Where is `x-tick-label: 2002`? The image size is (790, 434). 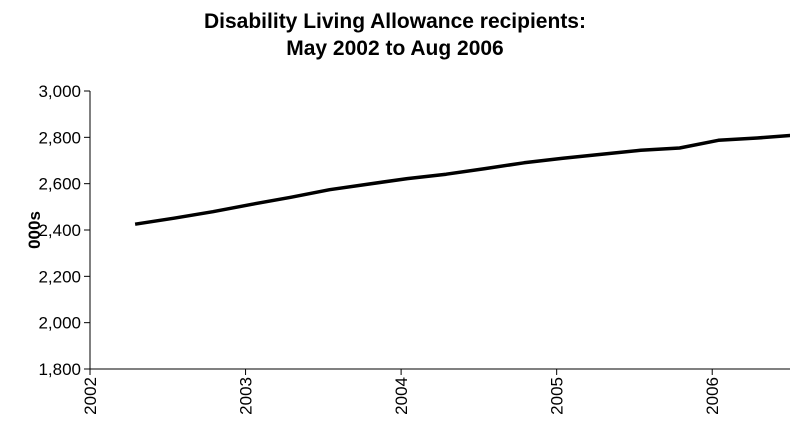 x-tick-label: 2002 is located at coordinates (90, 396).